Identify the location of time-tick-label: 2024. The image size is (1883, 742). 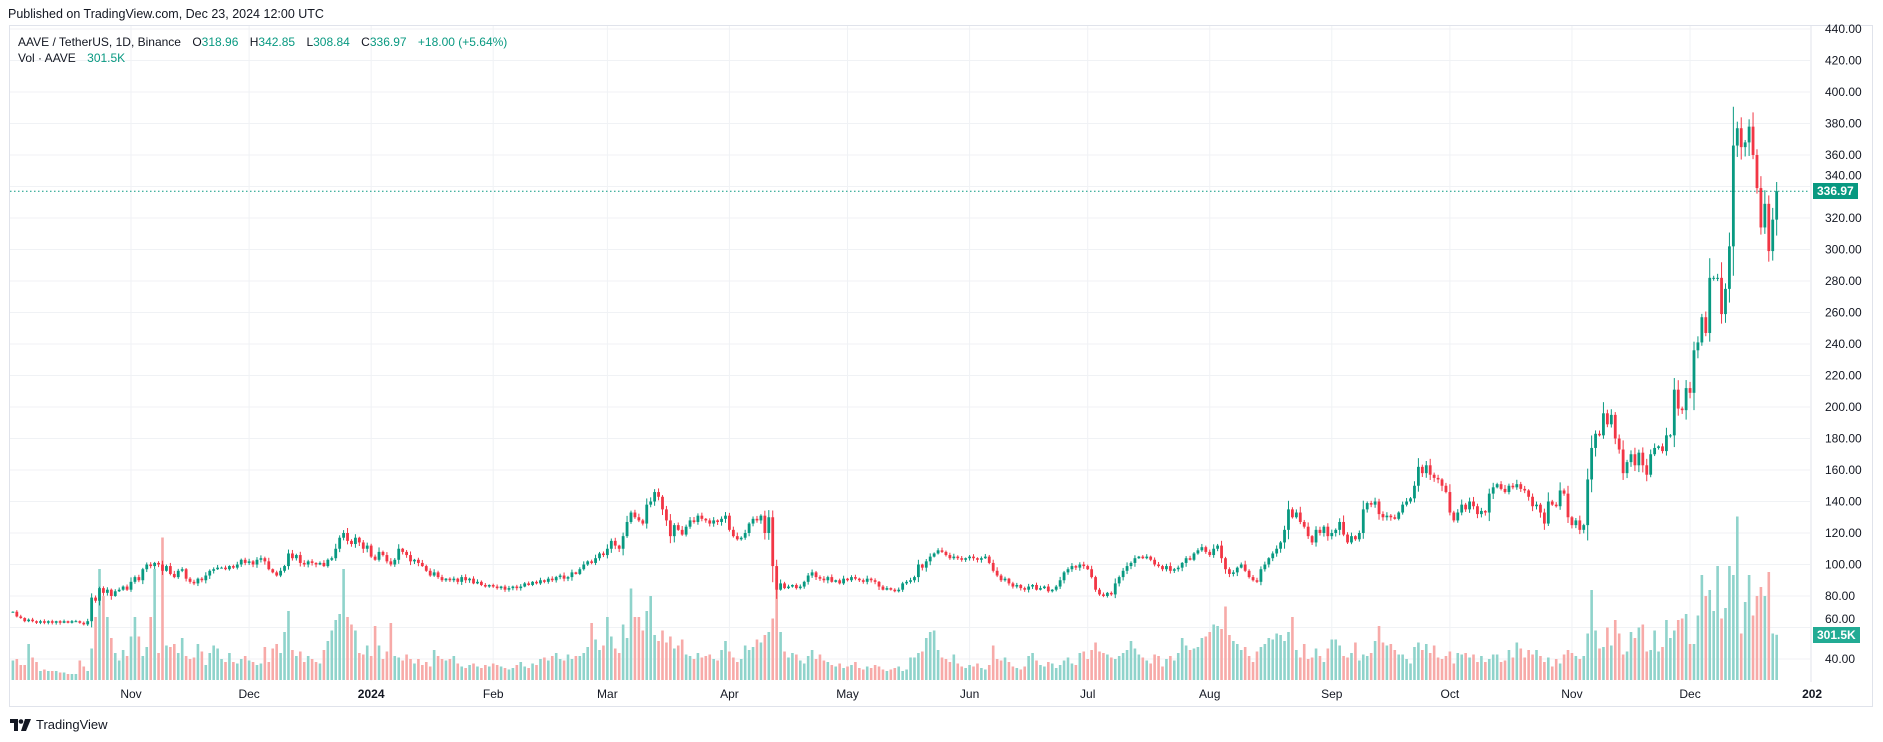
(371, 694).